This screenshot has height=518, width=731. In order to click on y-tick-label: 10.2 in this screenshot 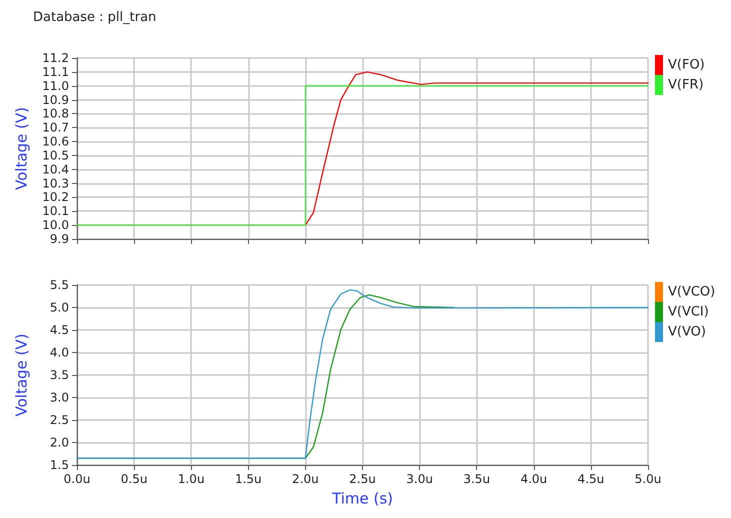, I will do `click(55, 197)`.